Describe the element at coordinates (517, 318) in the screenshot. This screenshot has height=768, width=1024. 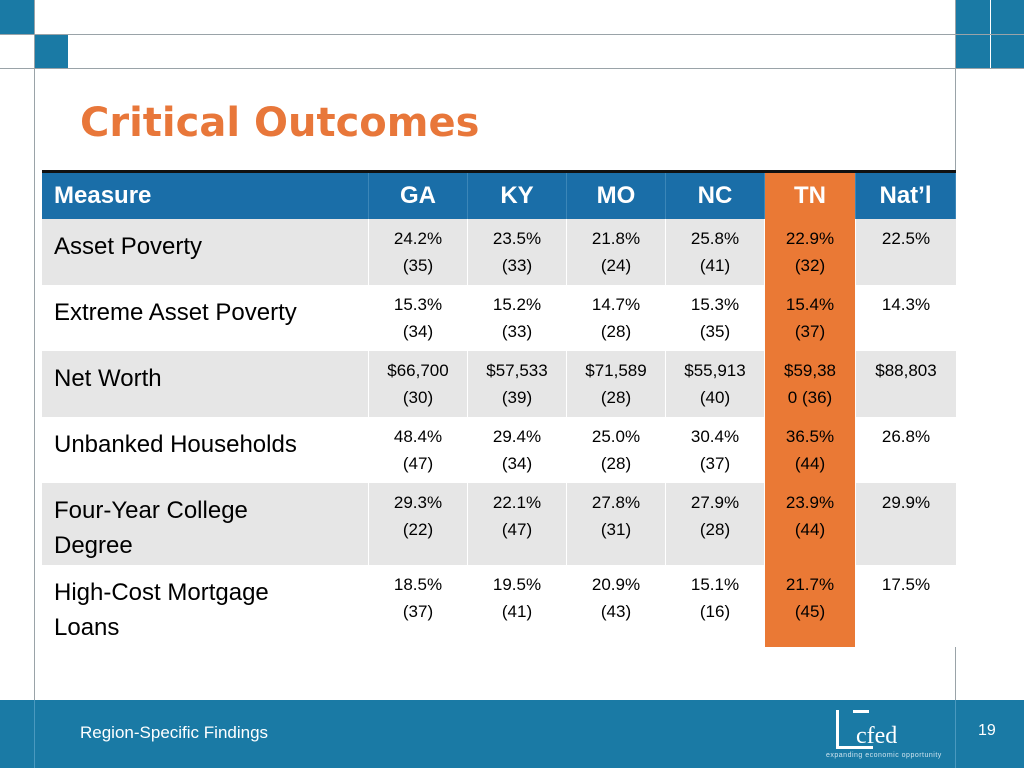
I see `value-cell: 15.2% (33)` at that location.